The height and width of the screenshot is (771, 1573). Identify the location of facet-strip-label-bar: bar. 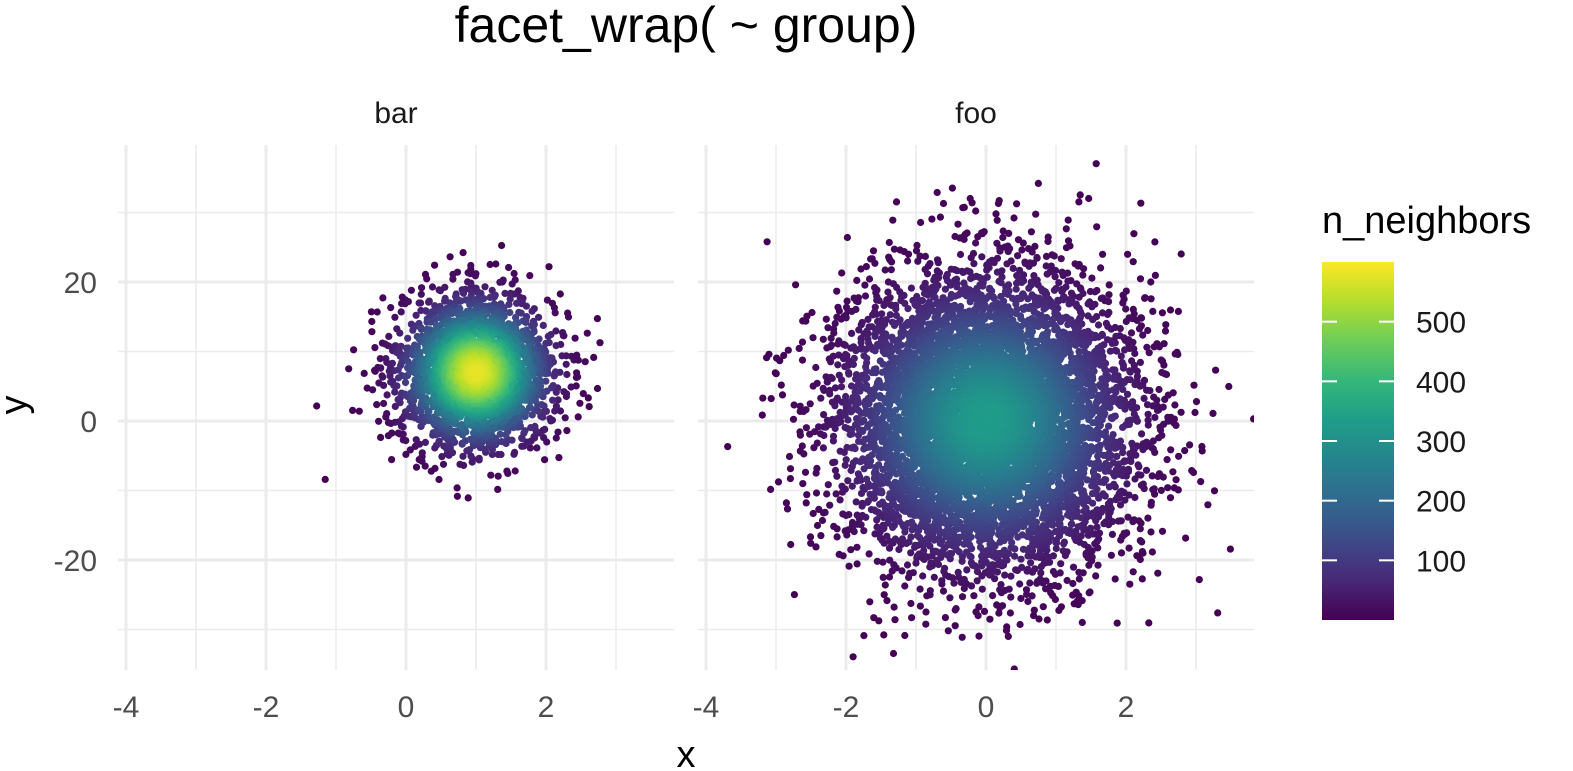
(395, 113).